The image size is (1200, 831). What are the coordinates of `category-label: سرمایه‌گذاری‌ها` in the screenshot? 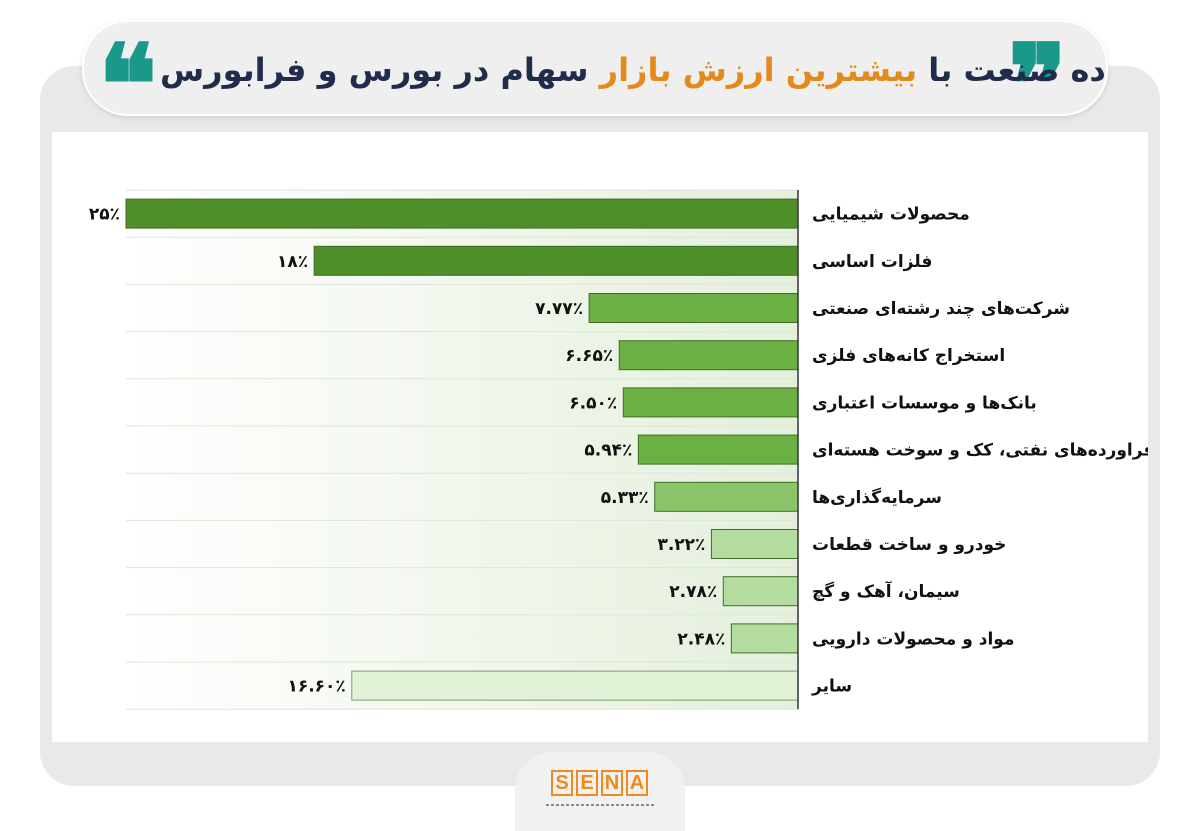 It's located at (877, 497).